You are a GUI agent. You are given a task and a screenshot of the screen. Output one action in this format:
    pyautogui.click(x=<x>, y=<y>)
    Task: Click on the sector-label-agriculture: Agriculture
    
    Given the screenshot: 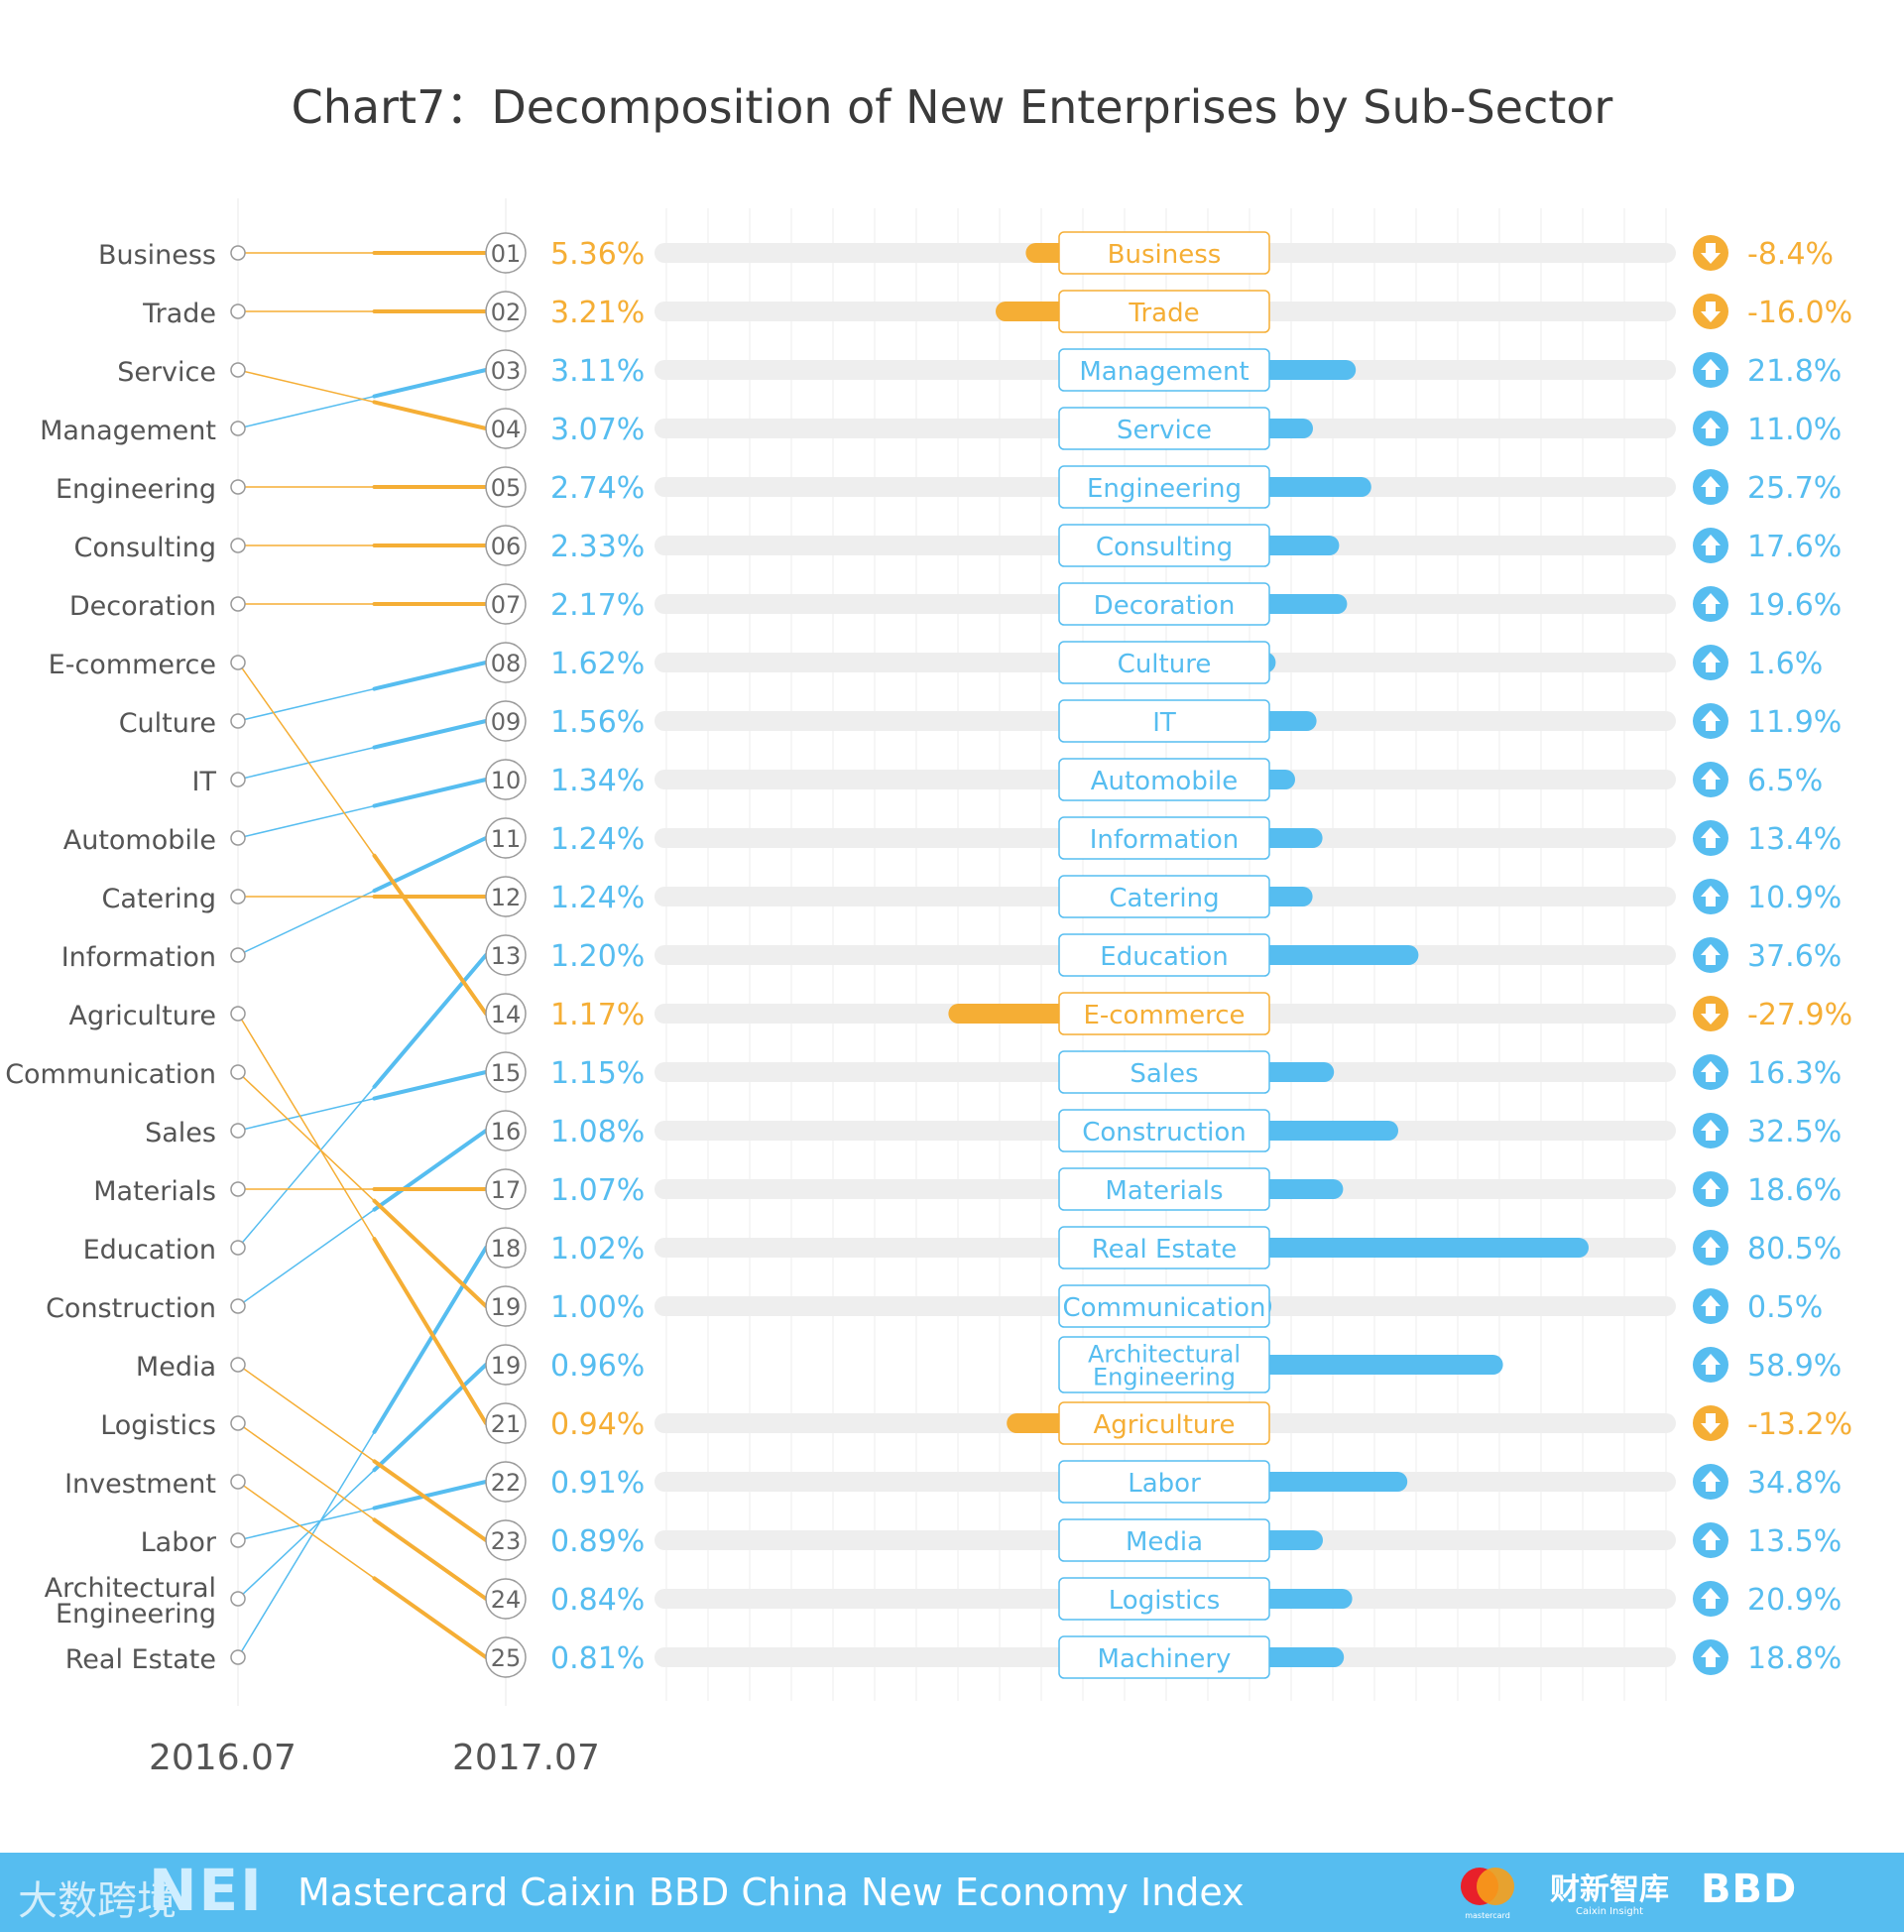 What is the action you would take?
    pyautogui.click(x=1165, y=1425)
    